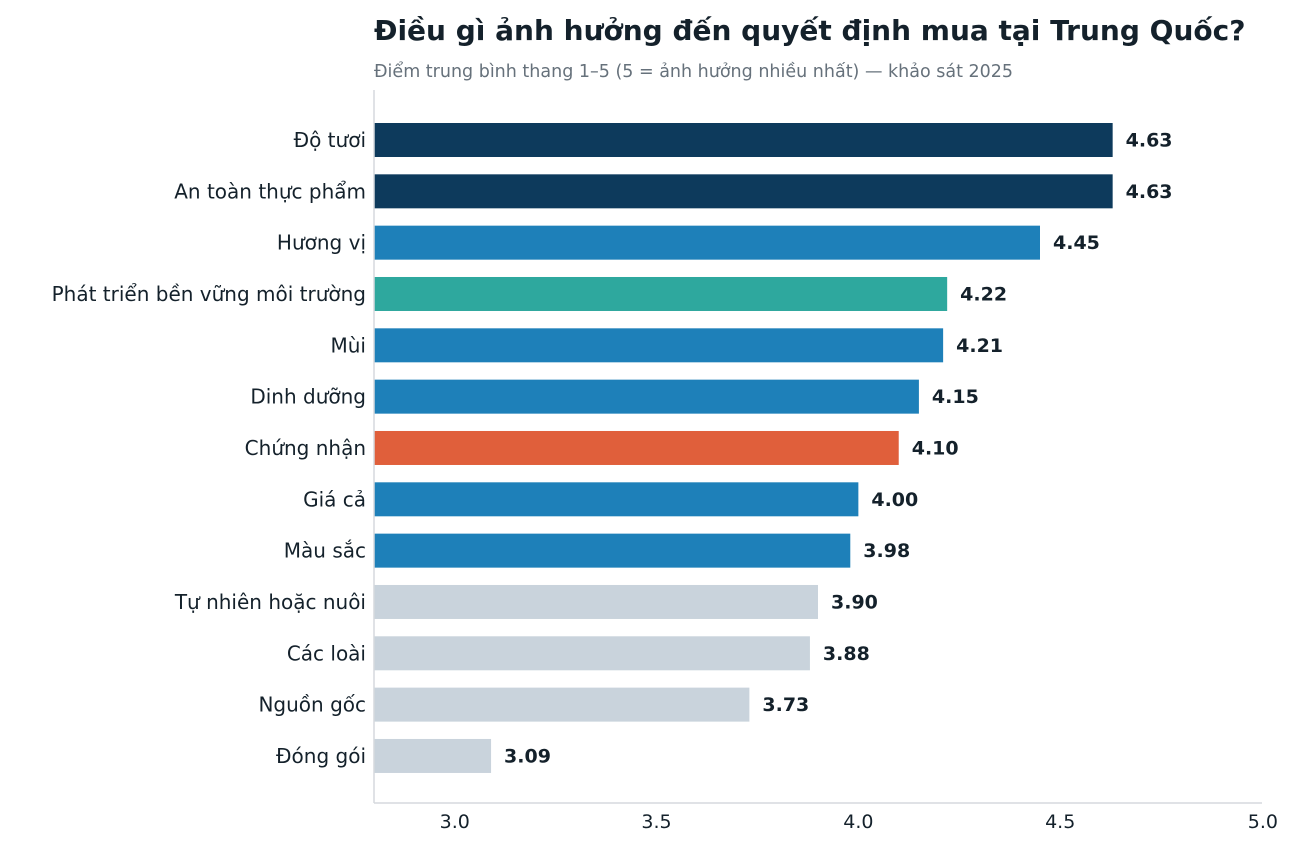  Describe the element at coordinates (979, 346) in the screenshot. I see `value-label: 4.21` at that location.